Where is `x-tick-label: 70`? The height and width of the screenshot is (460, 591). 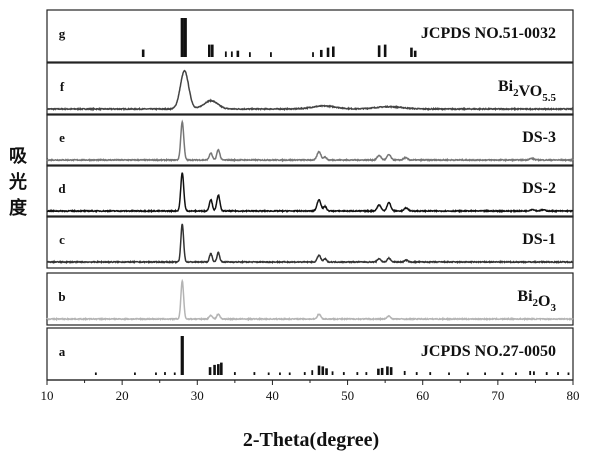
x-tick-label: 70 is located at coordinates (497, 395).